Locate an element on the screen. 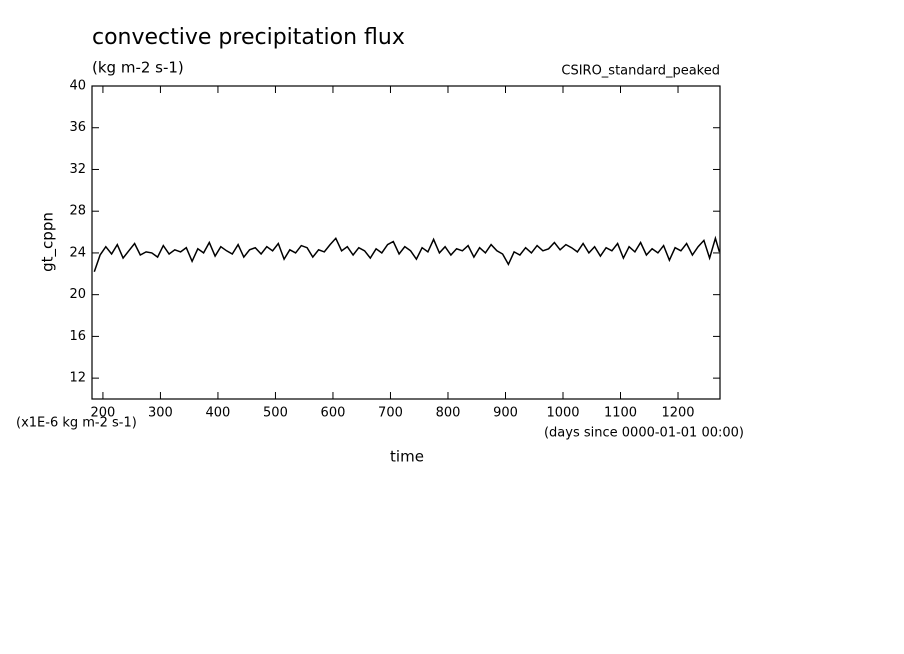 The height and width of the screenshot is (654, 904). y-axis-unit: (x1E-6 kg m-2 s-1) is located at coordinates (76, 423).